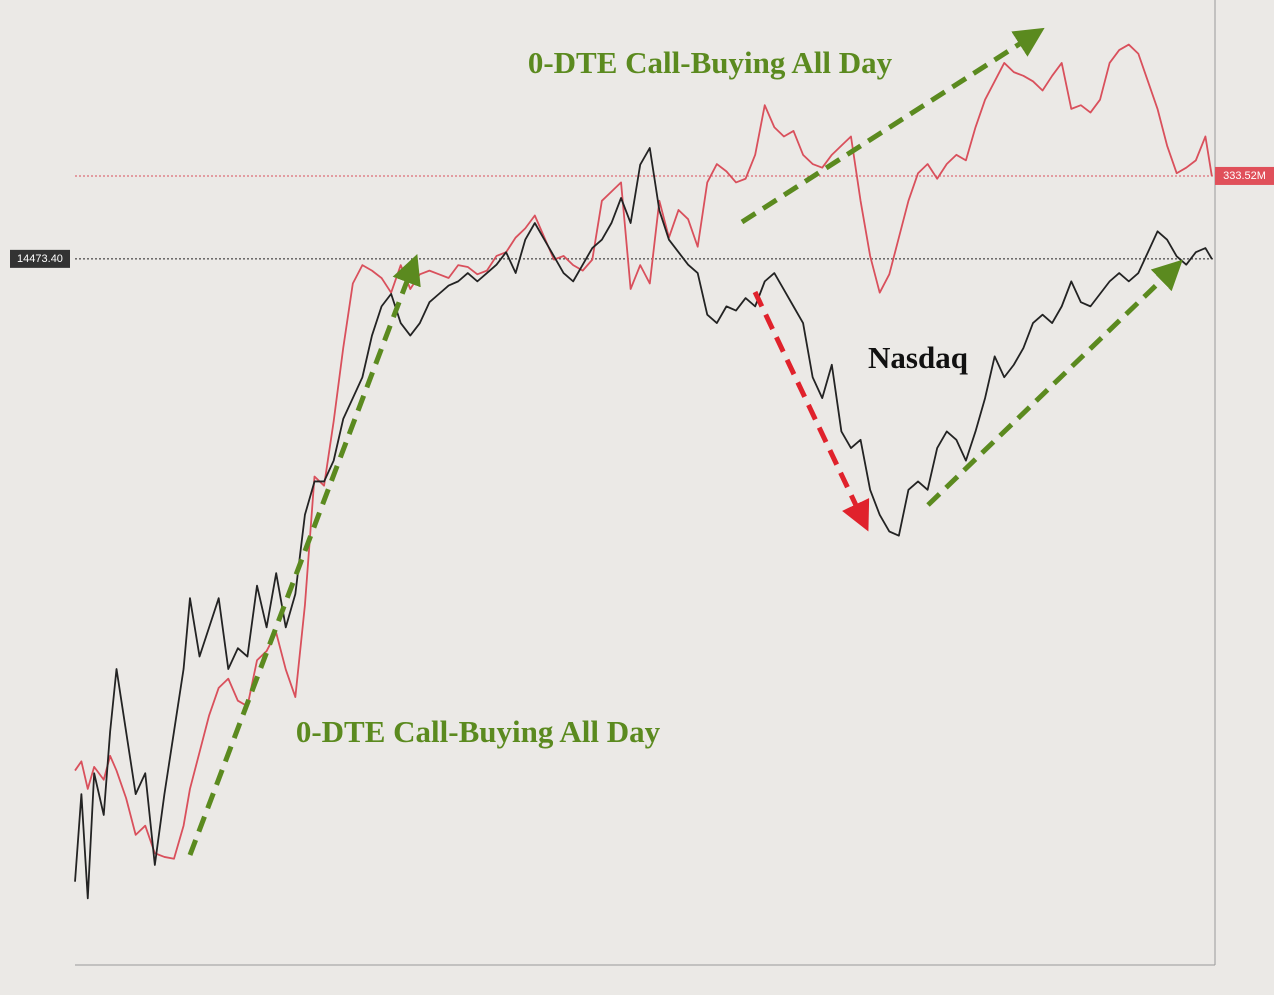 This screenshot has width=1274, height=995. I want to click on current-value-label: 333.52M, so click(1244, 176).